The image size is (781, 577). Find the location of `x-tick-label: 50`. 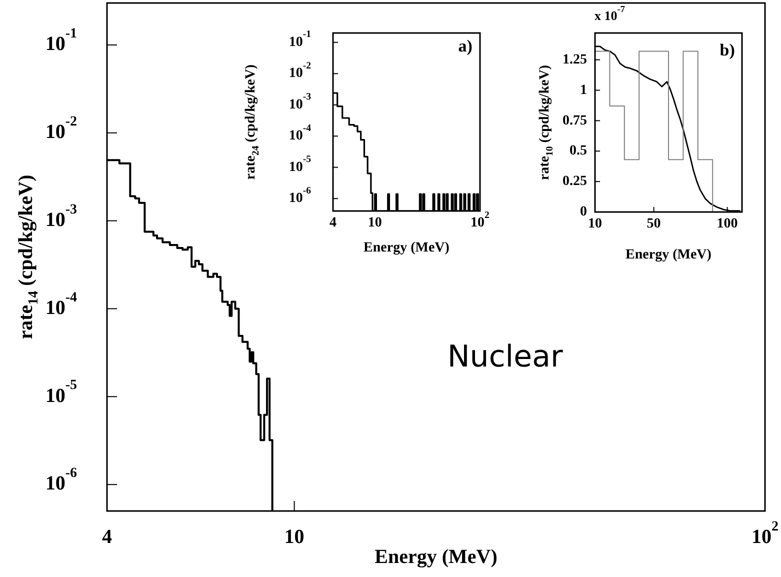

x-tick-label: 50 is located at coordinates (653, 224).